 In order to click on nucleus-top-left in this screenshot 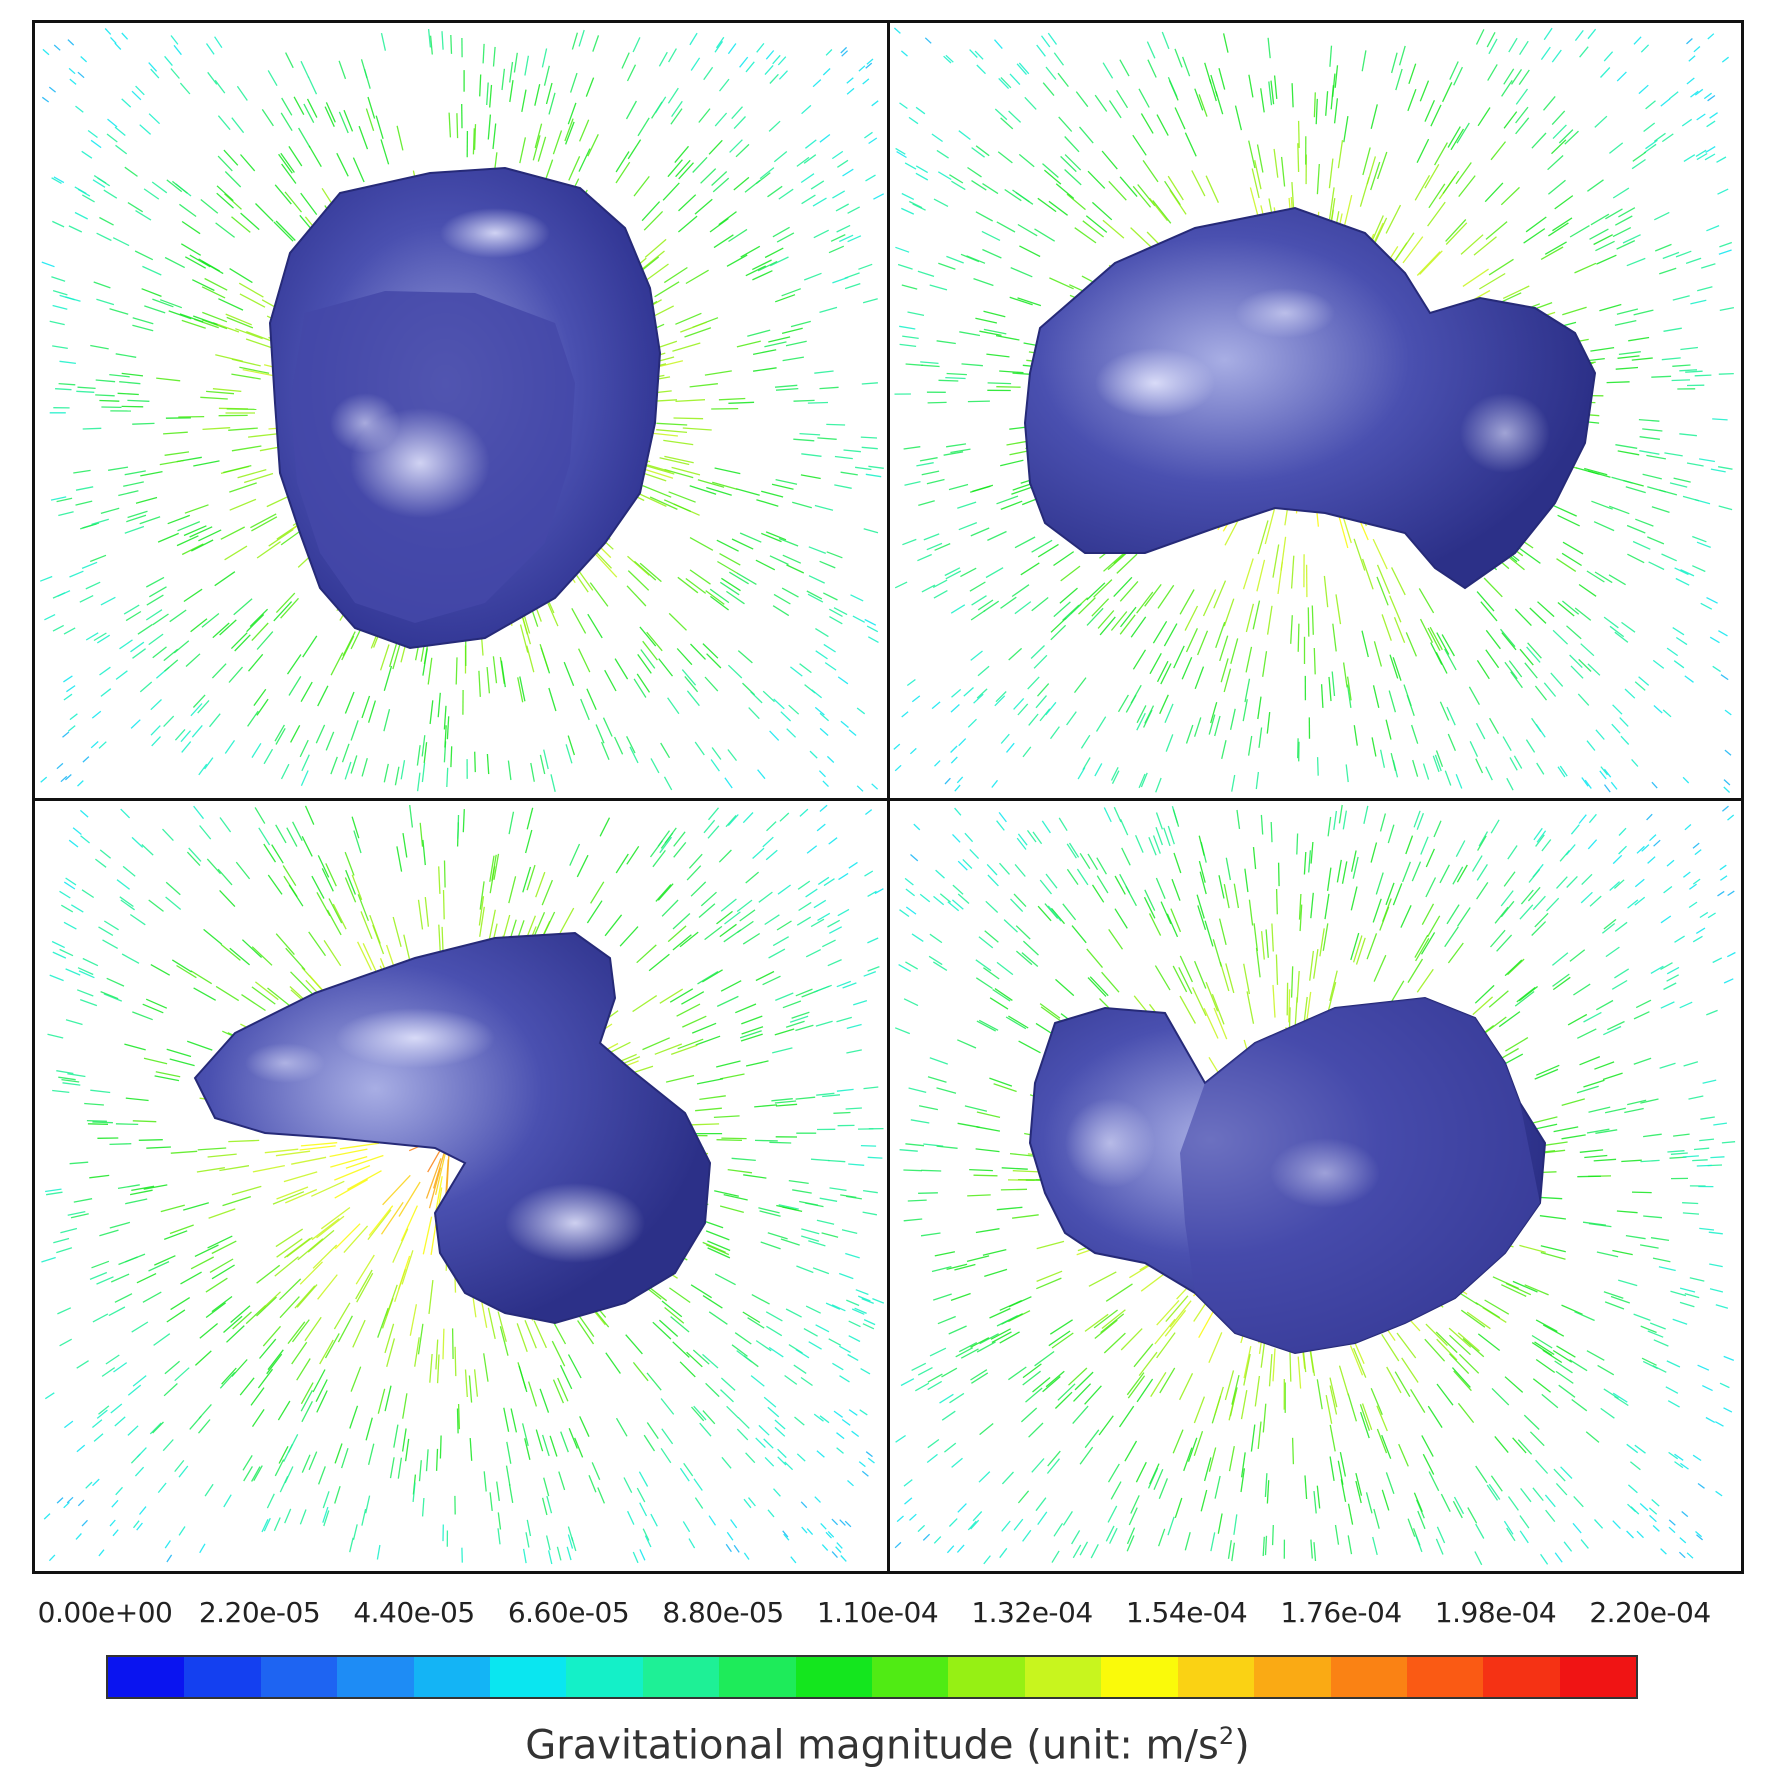, I will do `click(465, 408)`.